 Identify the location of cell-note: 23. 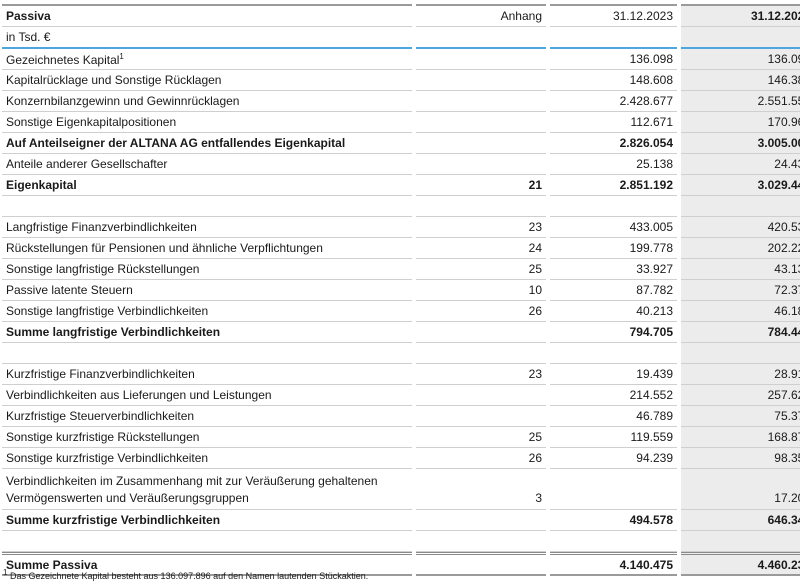
(481, 374).